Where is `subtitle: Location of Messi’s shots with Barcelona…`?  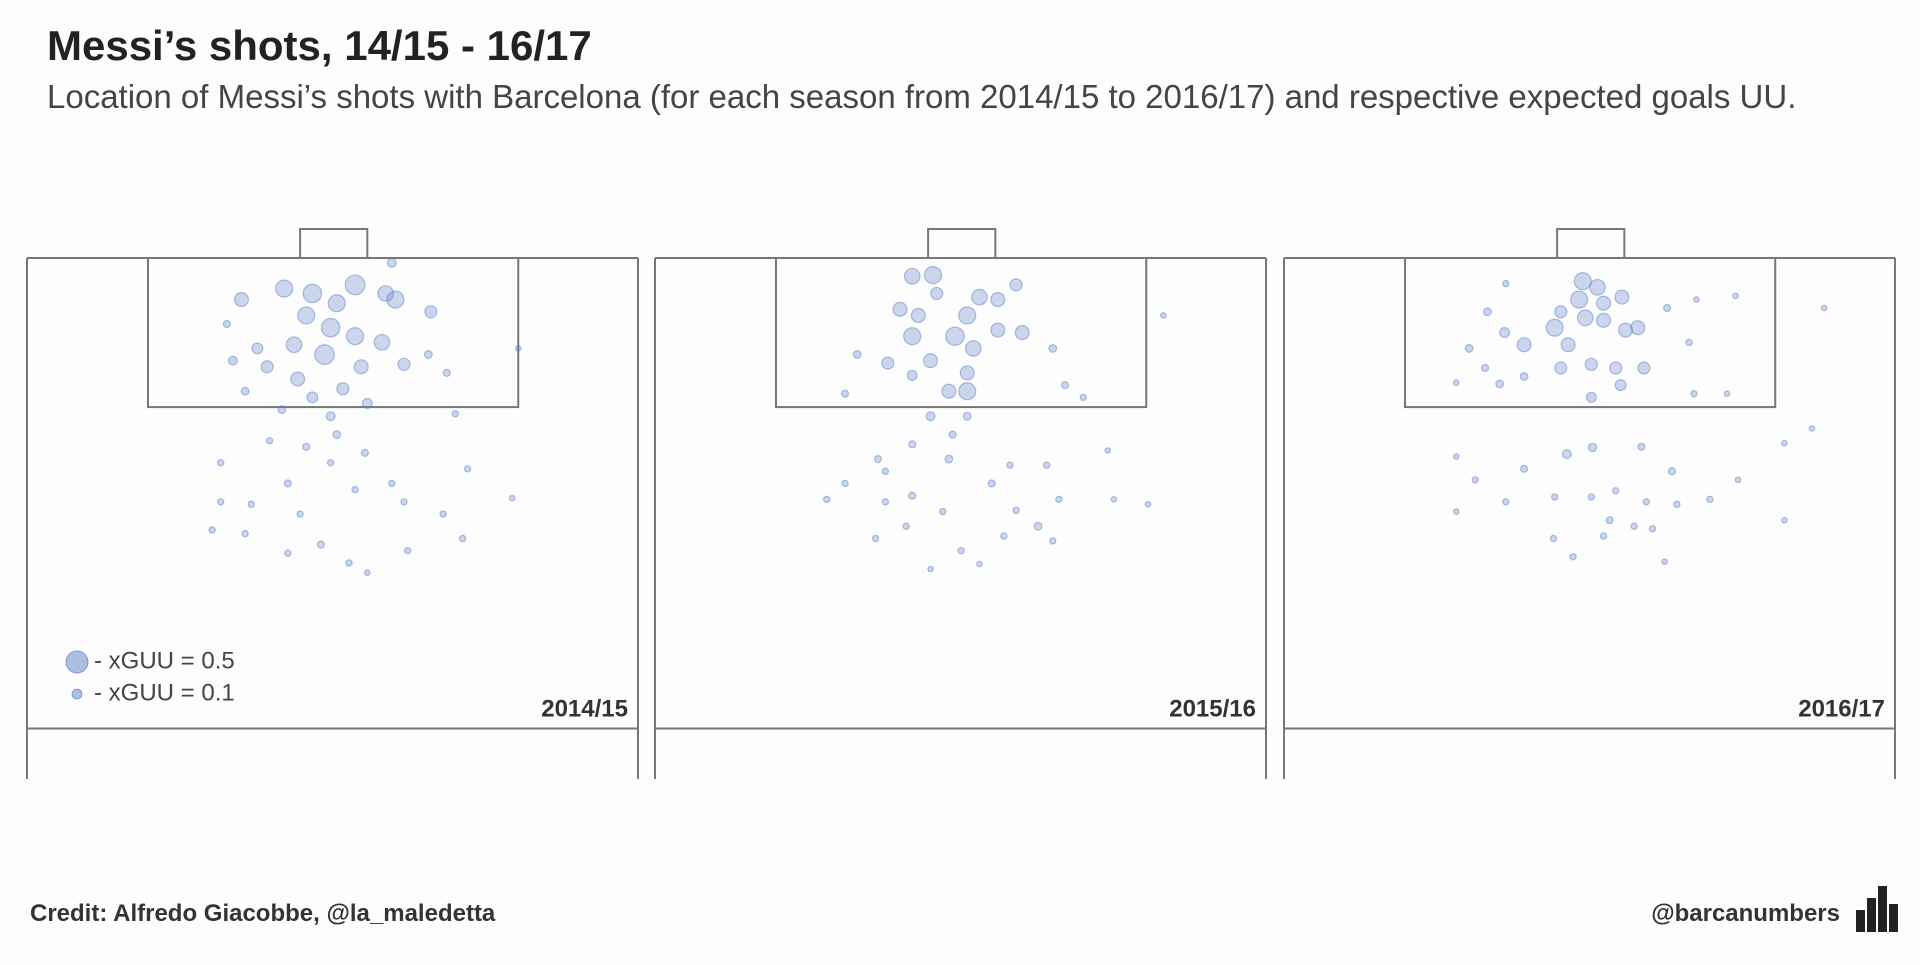
subtitle: Location of Messi’s shots with Barcelona… is located at coordinates (922, 96).